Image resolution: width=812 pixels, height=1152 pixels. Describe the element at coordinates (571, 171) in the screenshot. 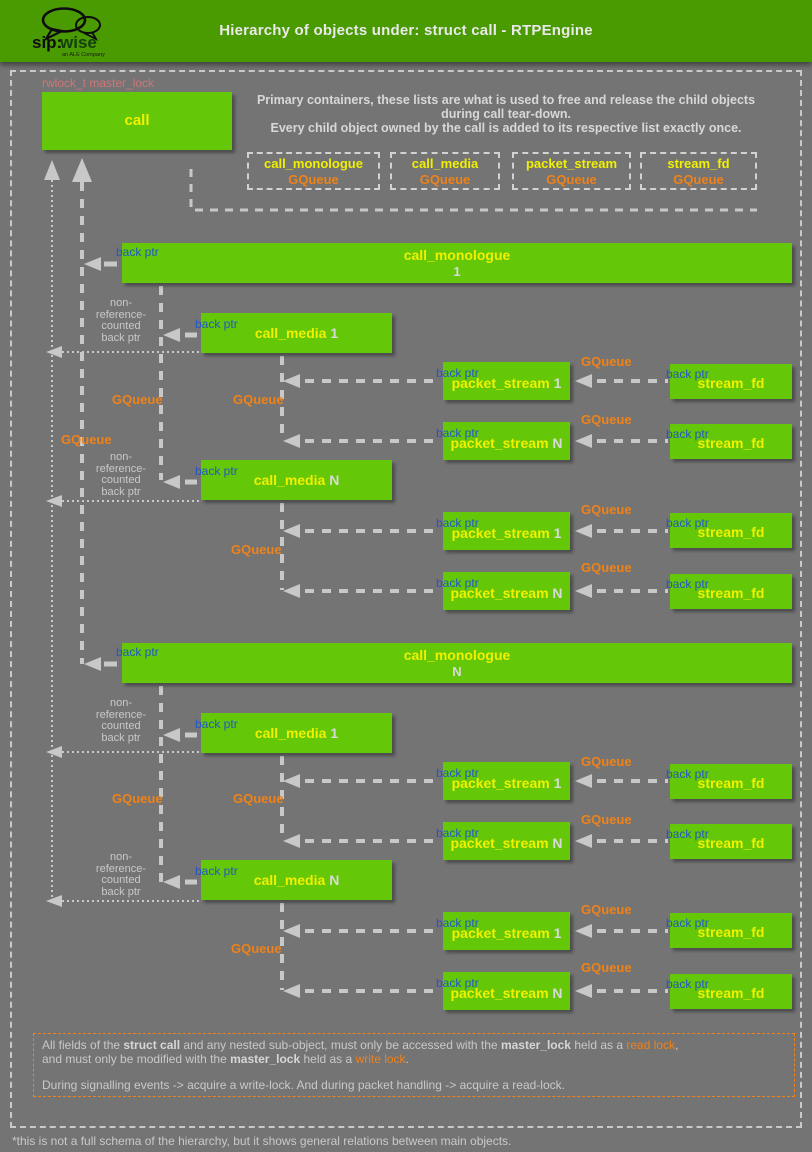

I see `queue-container-packet-stream: packet_stream GQueue` at that location.